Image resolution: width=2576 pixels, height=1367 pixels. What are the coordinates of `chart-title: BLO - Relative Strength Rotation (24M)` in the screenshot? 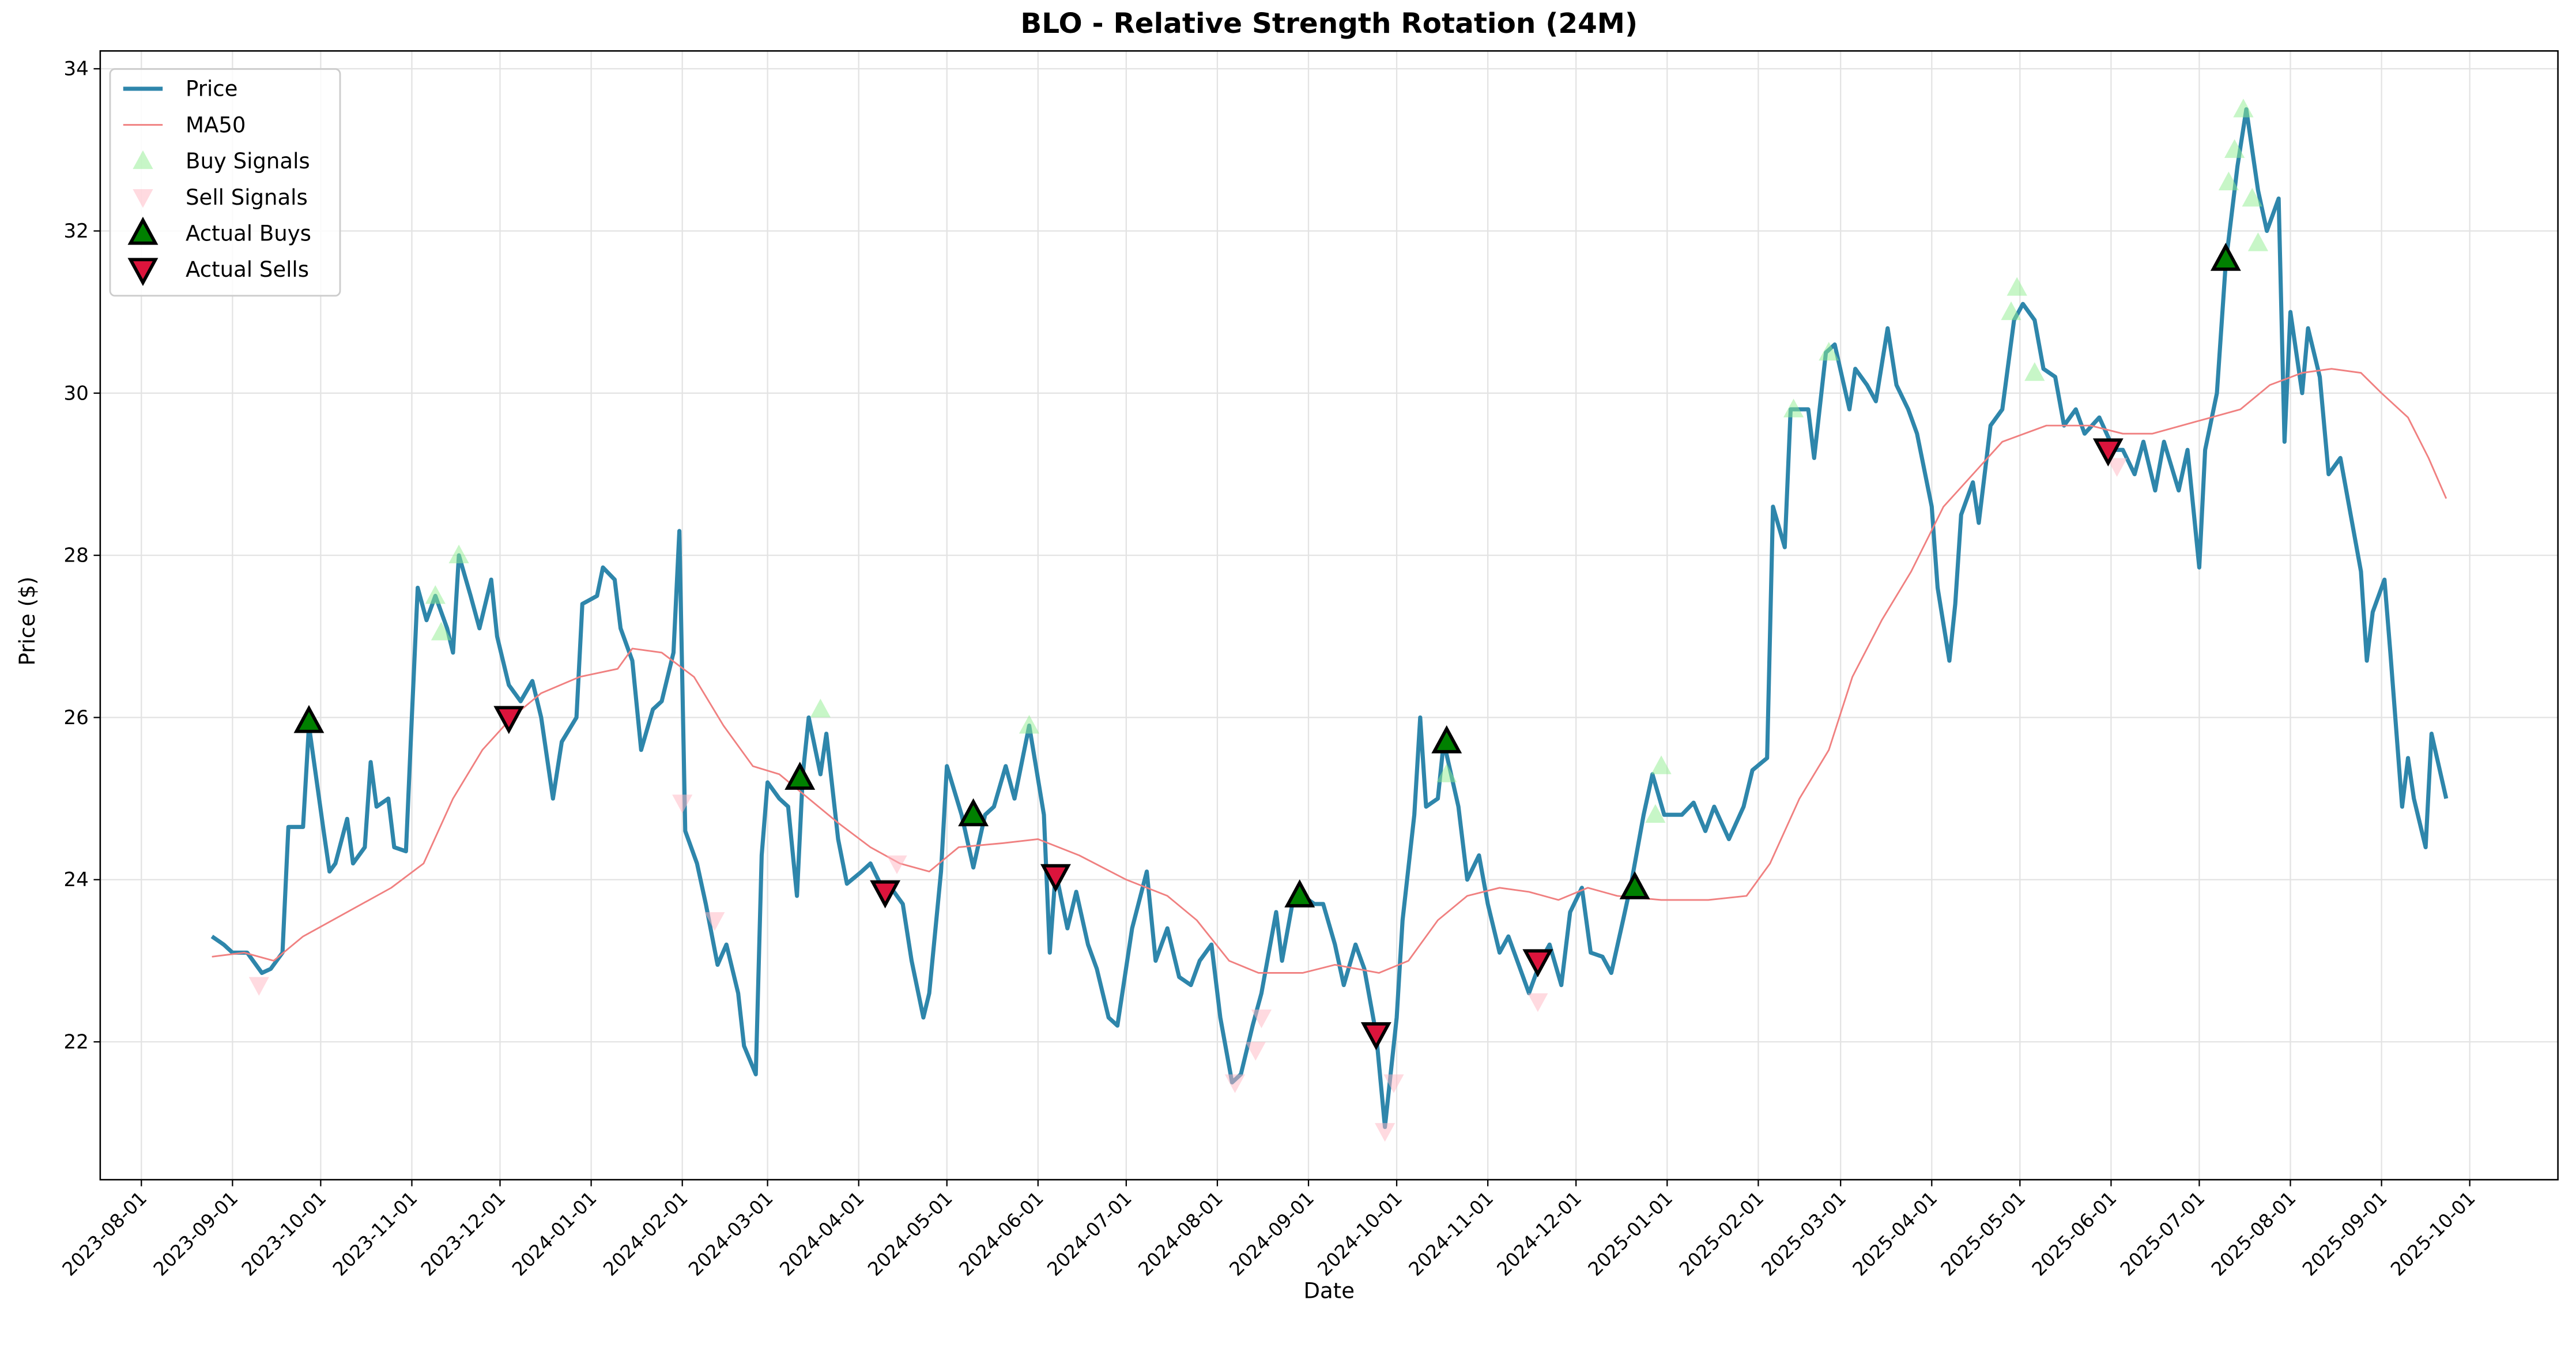 It's located at (1329, 24).